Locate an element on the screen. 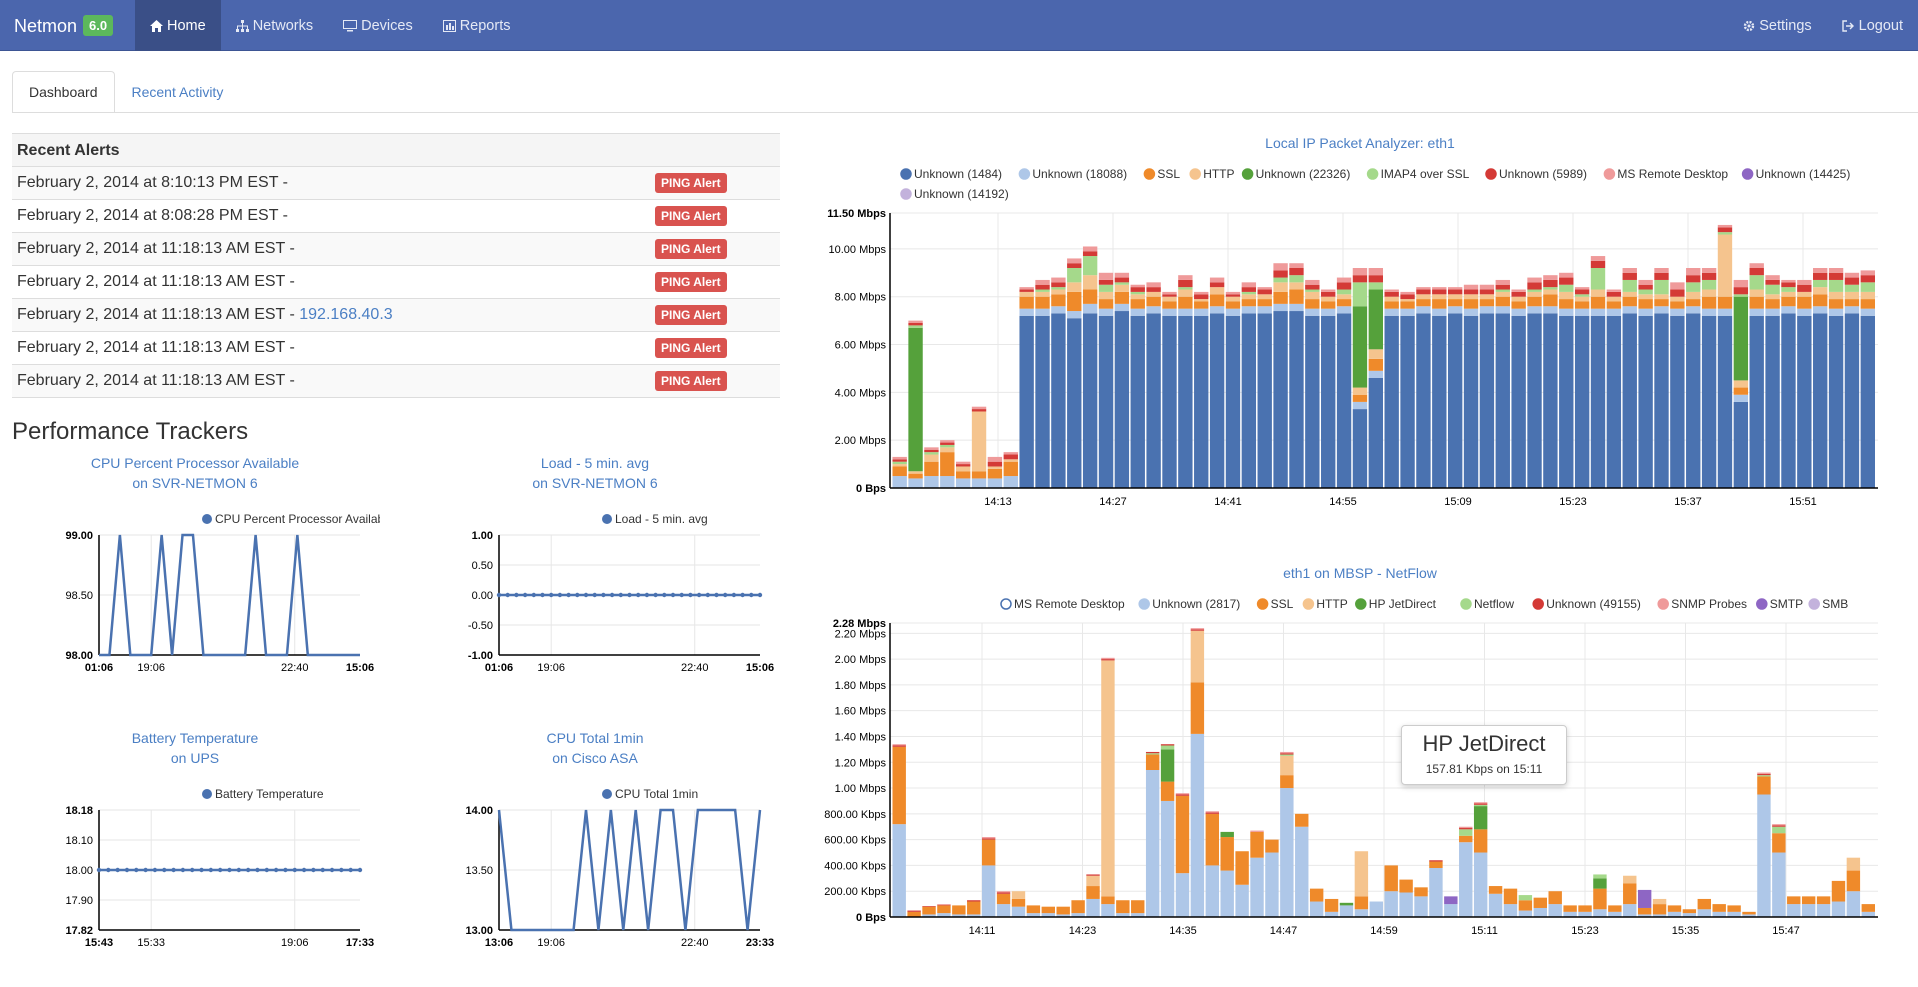 Image resolution: width=1918 pixels, height=987 pixels. cpu-available-title-text: CPU Percent Processor Available is located at coordinates (195, 463).